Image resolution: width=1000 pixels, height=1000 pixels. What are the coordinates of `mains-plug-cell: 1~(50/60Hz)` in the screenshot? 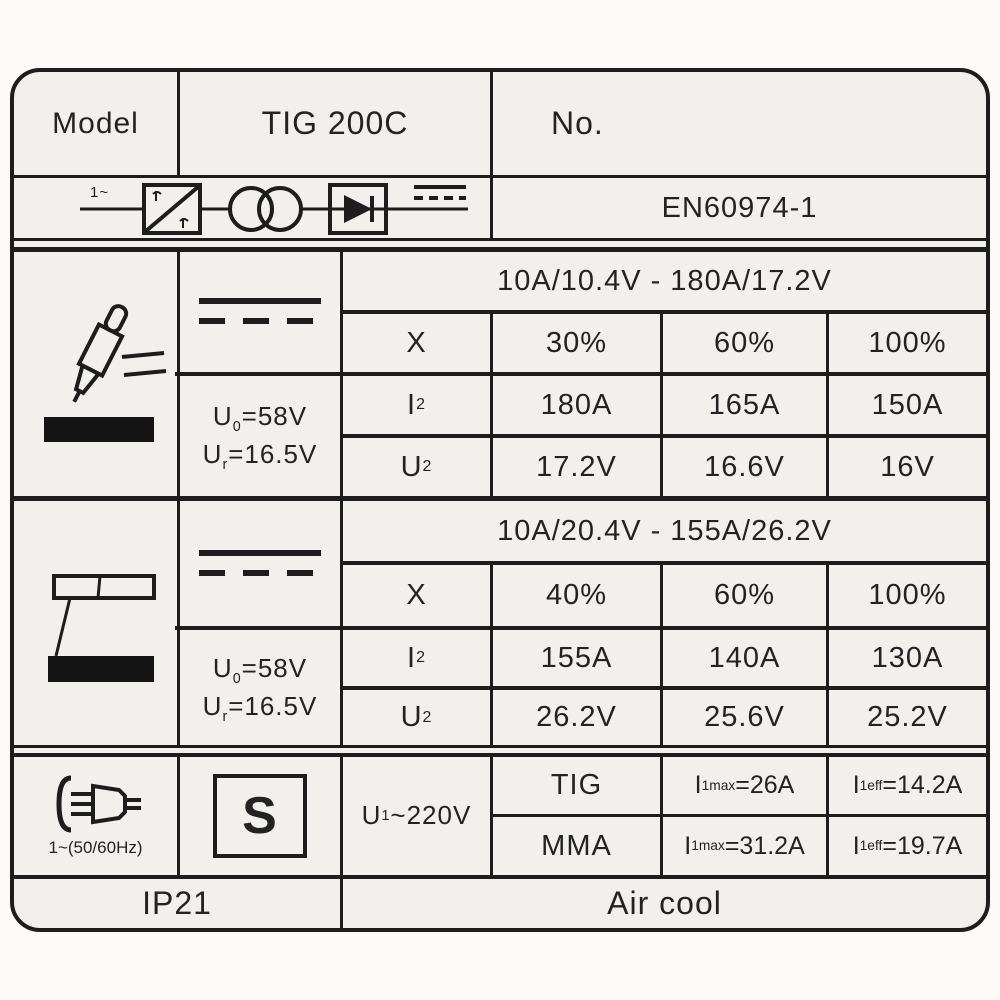 It's located at (95, 816).